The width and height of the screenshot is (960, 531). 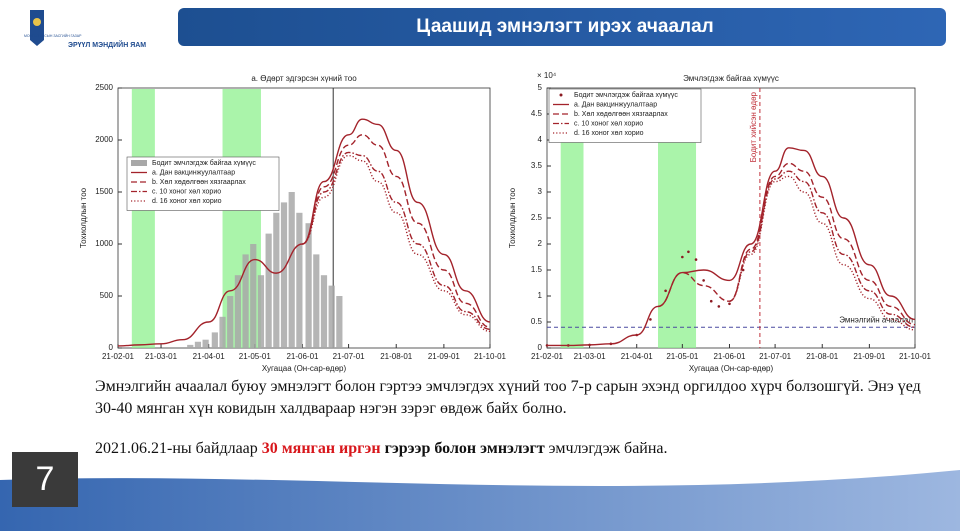 I want to click on y-scale-label: × 10⁴, so click(x=547, y=75).